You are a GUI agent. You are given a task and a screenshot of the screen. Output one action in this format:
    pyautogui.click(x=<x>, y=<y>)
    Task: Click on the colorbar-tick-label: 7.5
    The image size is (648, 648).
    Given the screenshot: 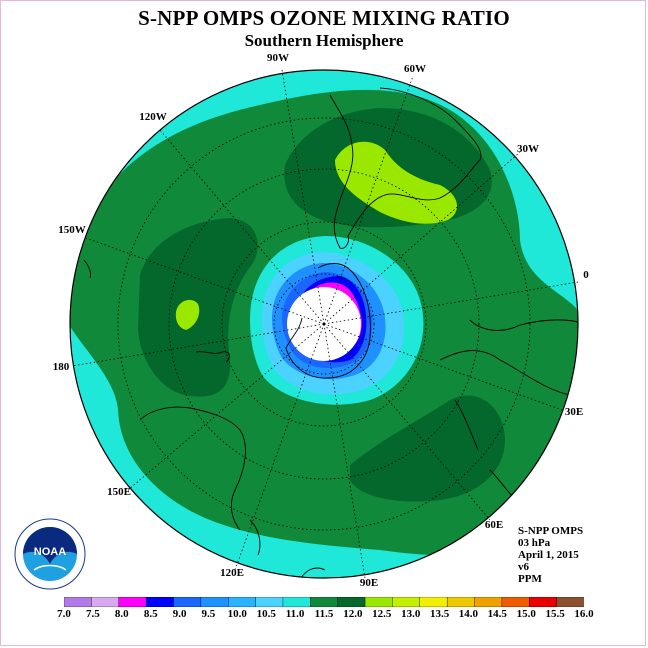 What is the action you would take?
    pyautogui.click(x=93, y=614)
    